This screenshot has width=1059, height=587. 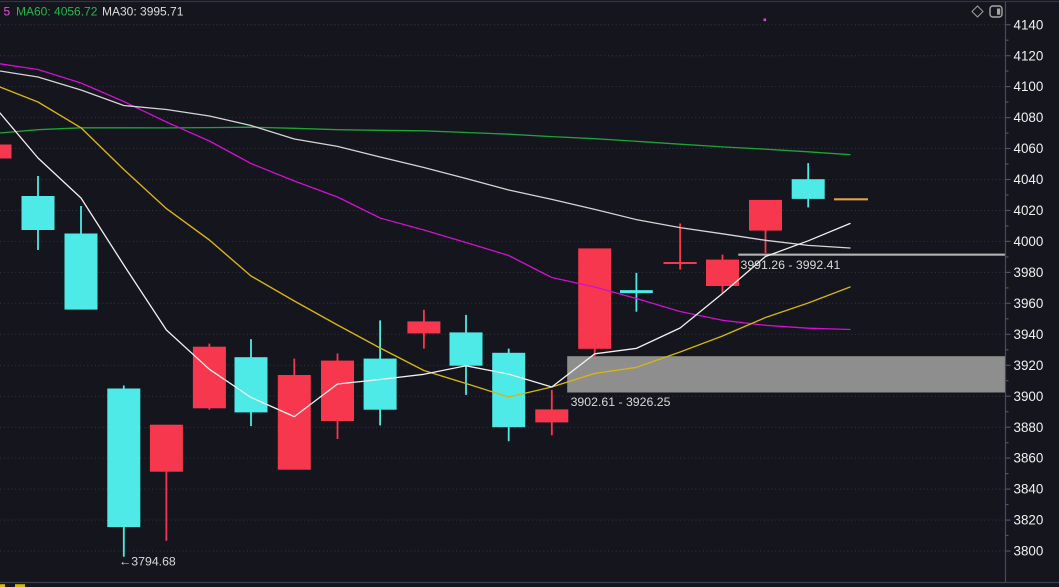 I want to click on svg-text: 3940, so click(x=1029, y=334).